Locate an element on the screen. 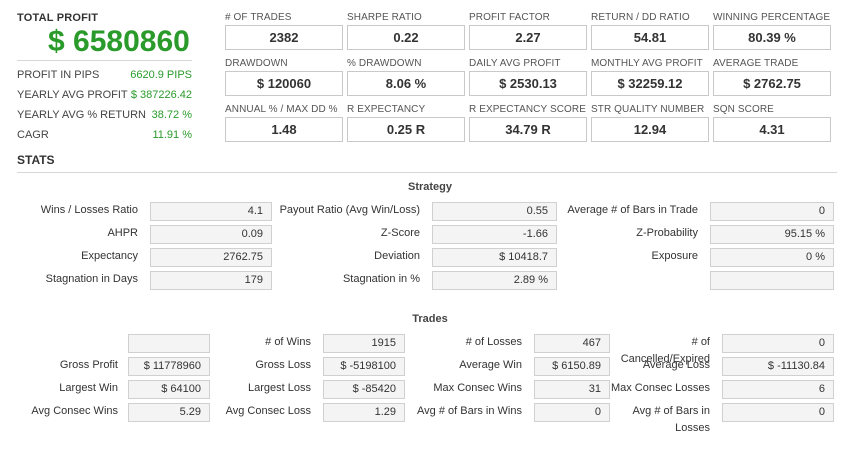 The image size is (860, 450). strategy-label: Expectancy is located at coordinates (109, 256).